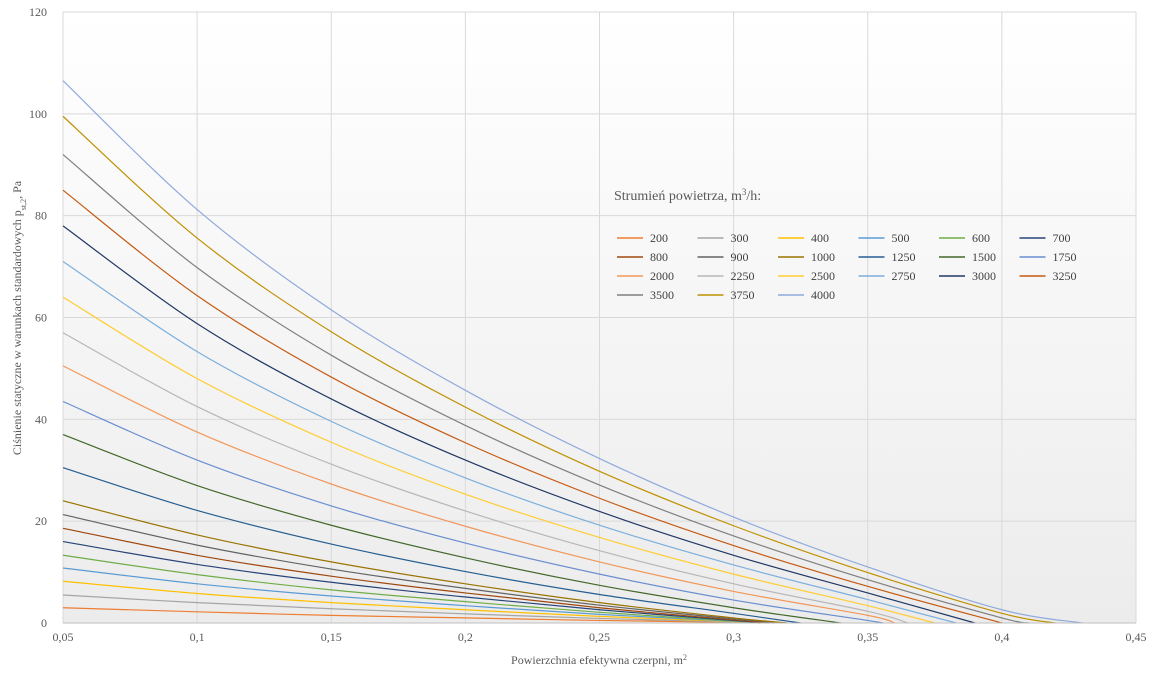  What do you see at coordinates (733, 637) in the screenshot?
I see `x-tick-label: 0,3` at bounding box center [733, 637].